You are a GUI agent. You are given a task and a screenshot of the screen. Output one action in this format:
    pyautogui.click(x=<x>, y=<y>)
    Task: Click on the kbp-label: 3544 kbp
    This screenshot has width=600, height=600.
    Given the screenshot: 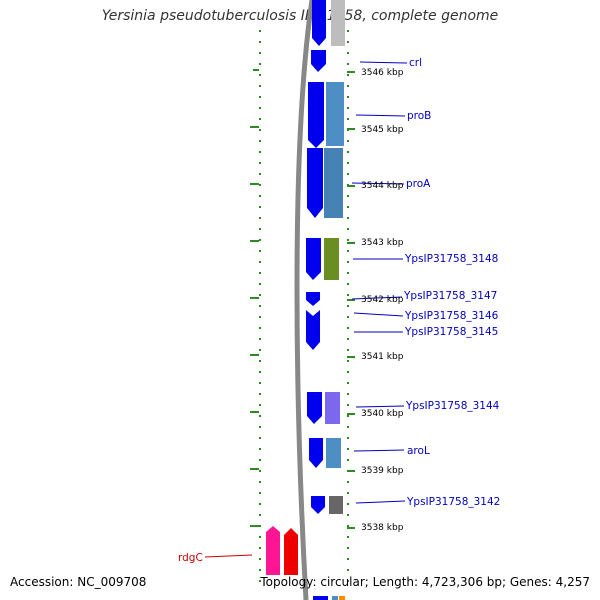 What is the action you would take?
    pyautogui.click(x=382, y=186)
    